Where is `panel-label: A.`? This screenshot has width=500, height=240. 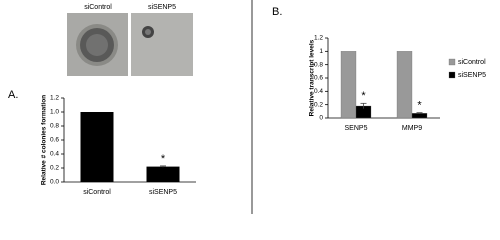 panel-label: A. is located at coordinates (13, 95).